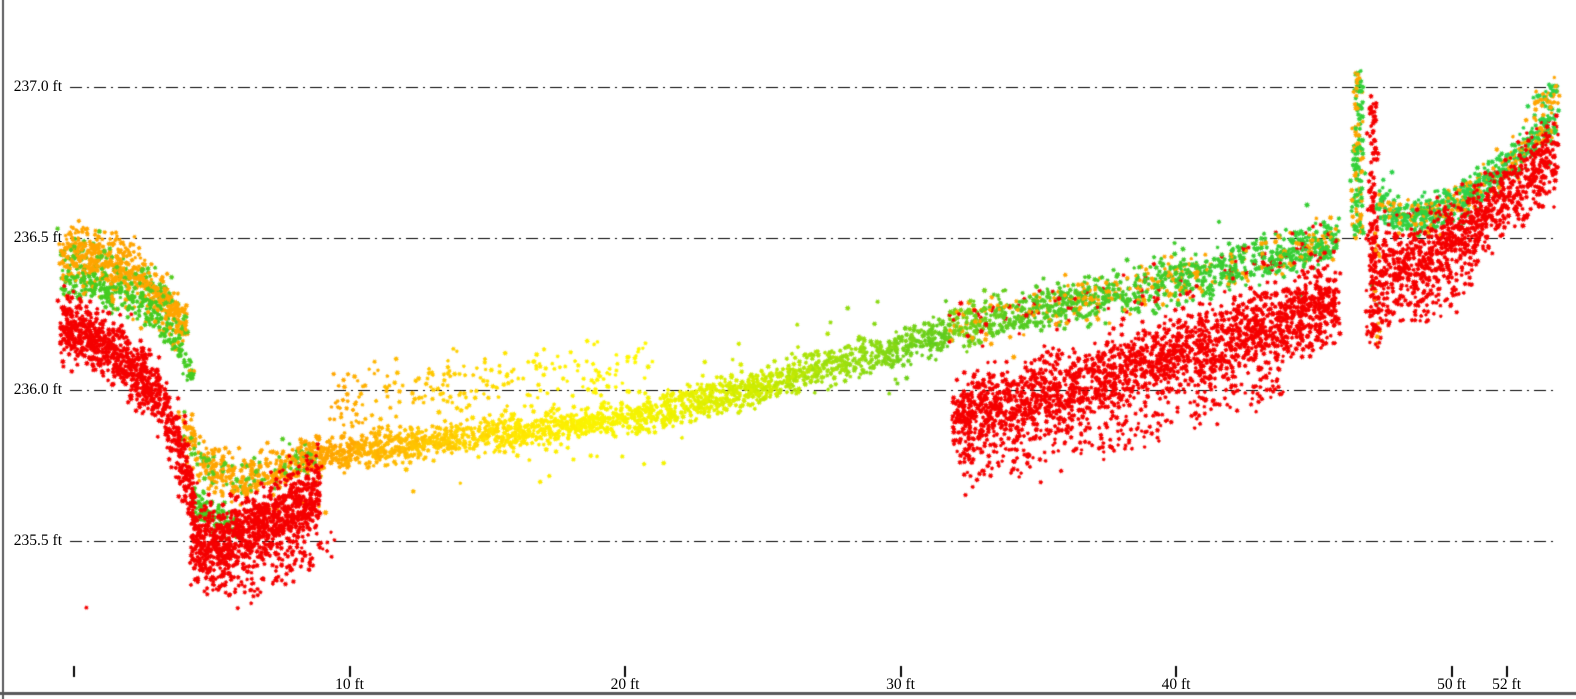 The image size is (1576, 699). Describe the element at coordinates (349, 684) in the screenshot. I see `x-axis-label: 10 ft` at that location.